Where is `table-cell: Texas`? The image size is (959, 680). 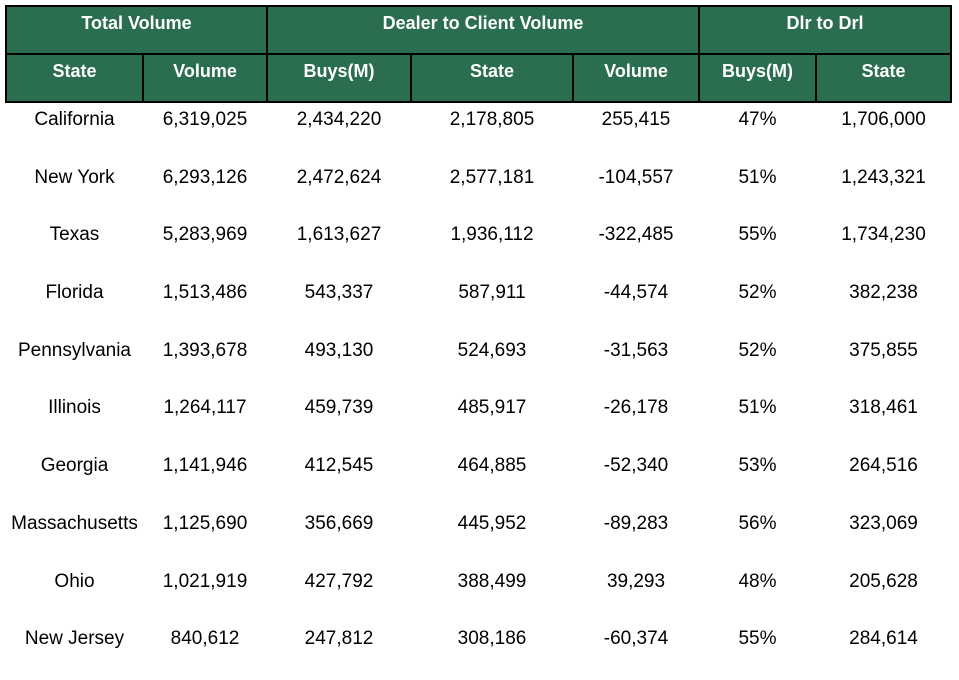
table-cell: Texas is located at coordinates (74, 235).